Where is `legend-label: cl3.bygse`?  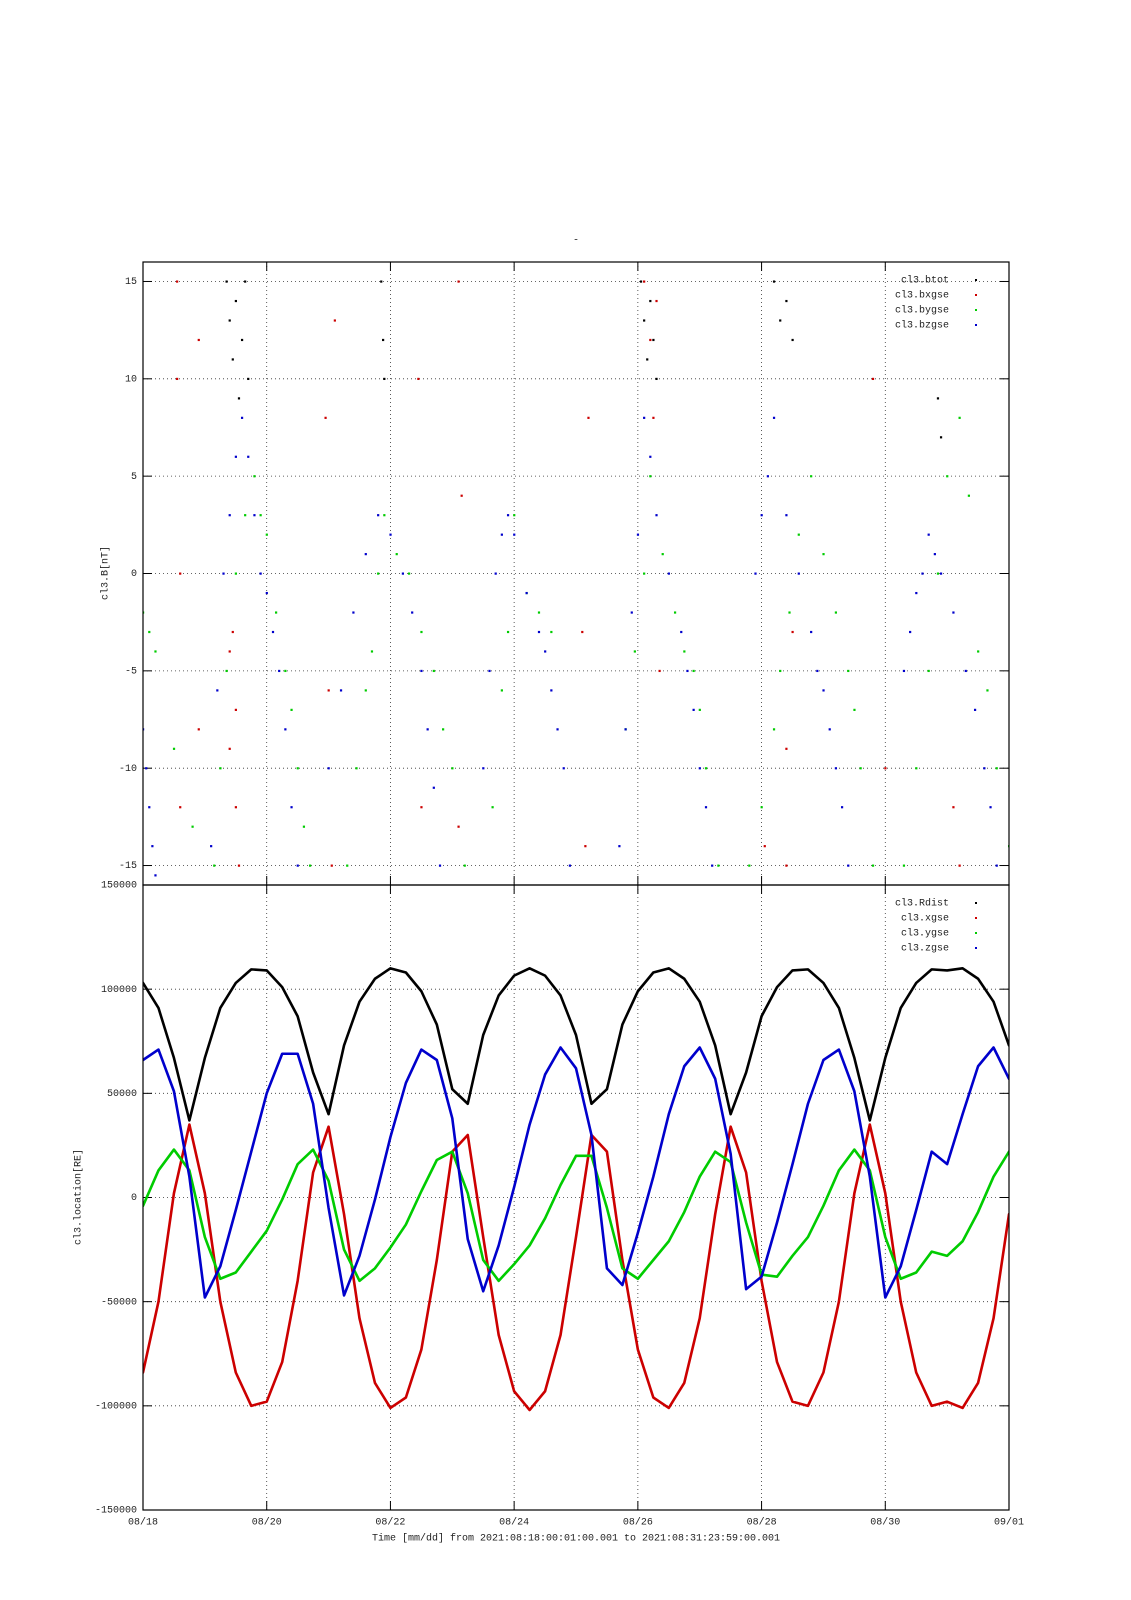 legend-label: cl3.bygse is located at coordinates (922, 311).